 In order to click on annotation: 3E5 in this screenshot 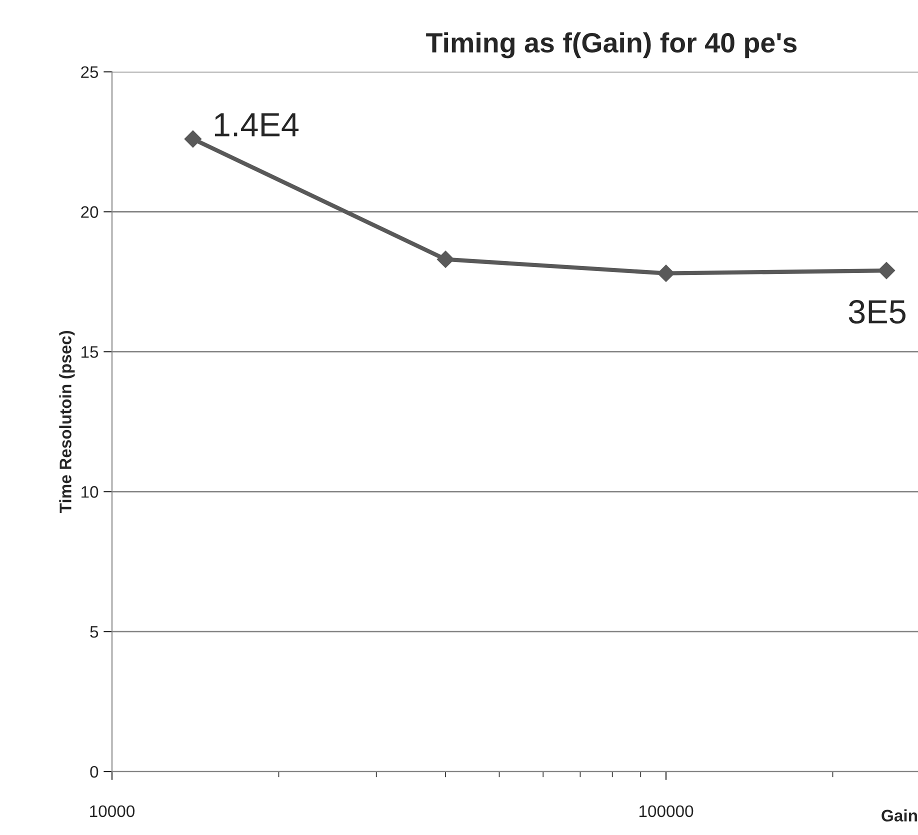, I will do `click(877, 312)`.